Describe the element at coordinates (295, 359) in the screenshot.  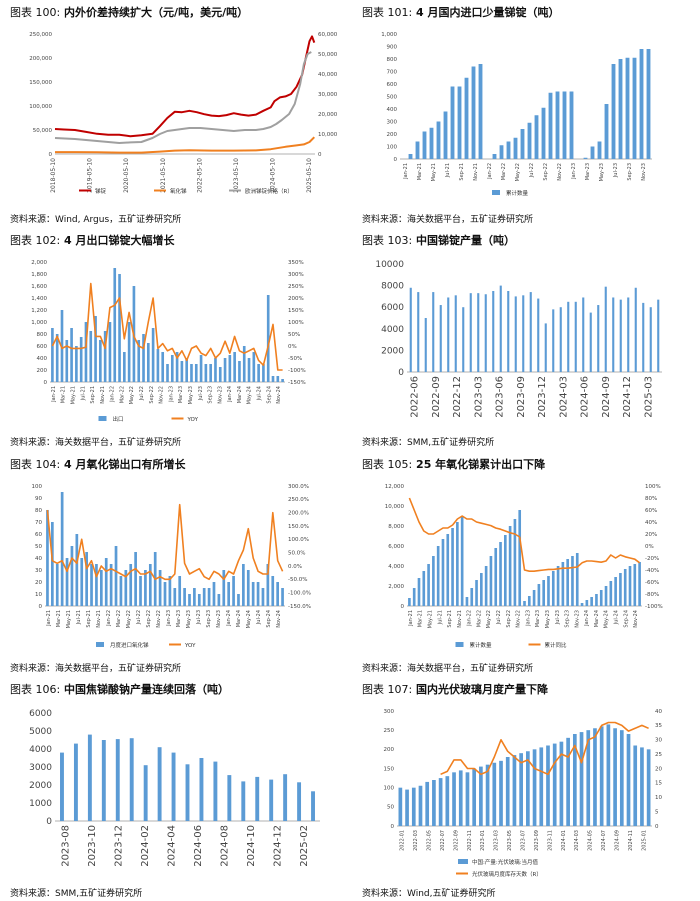
I see `y2-tick-label: -50%` at that location.